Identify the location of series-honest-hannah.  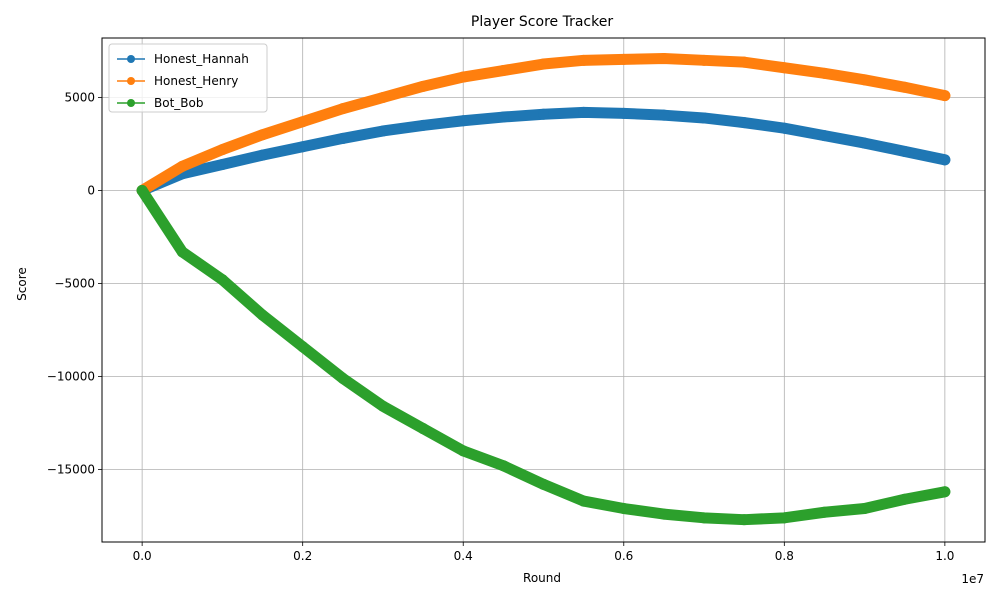
(543, 151).